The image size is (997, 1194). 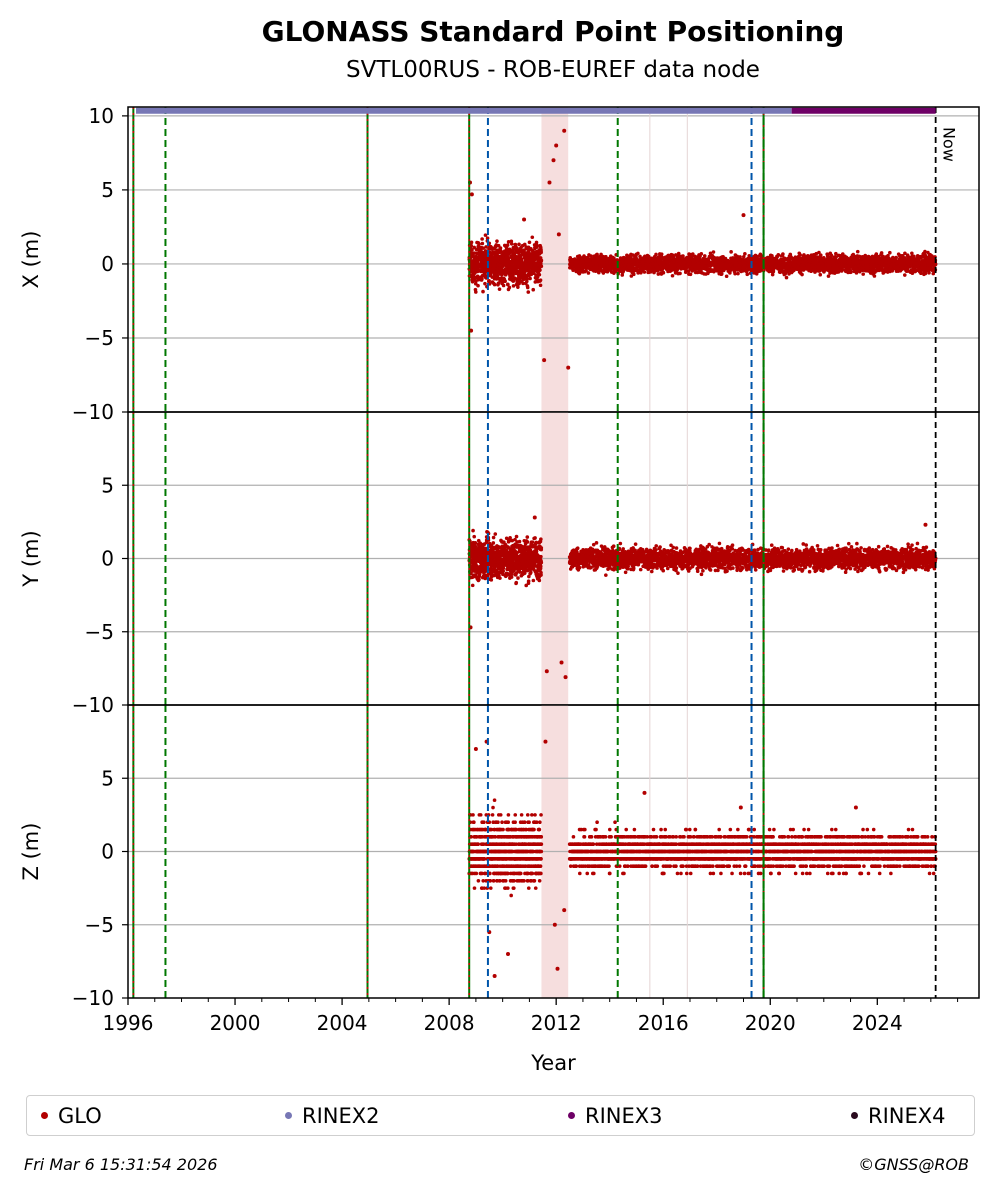 What do you see at coordinates (553, 31) in the screenshot?
I see `chart-title: GLONASS Standard Point Positioning` at bounding box center [553, 31].